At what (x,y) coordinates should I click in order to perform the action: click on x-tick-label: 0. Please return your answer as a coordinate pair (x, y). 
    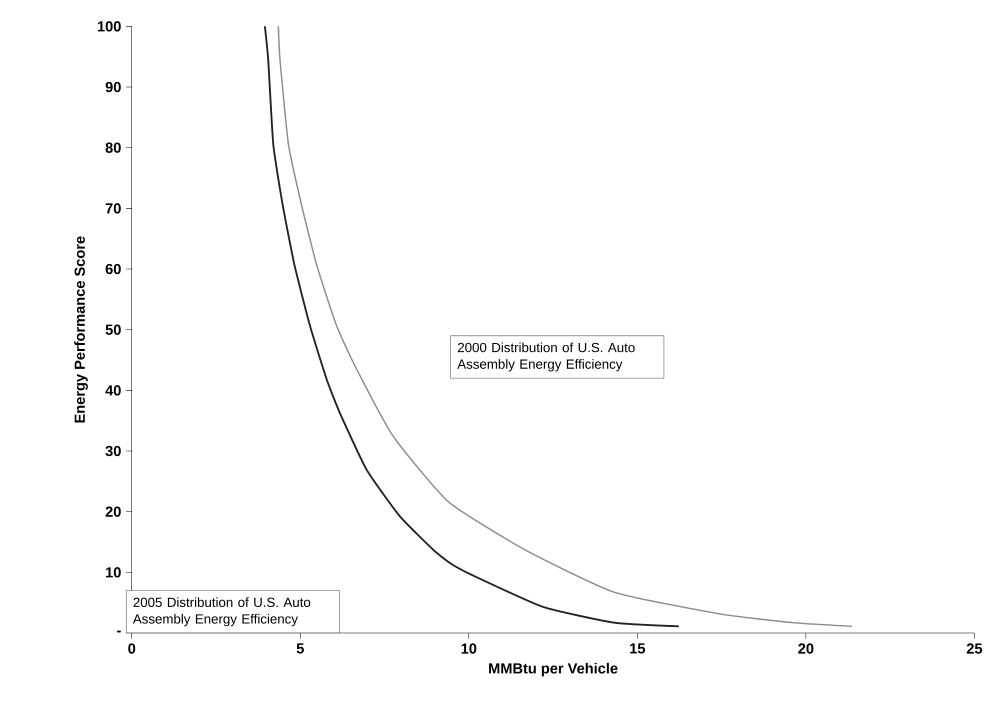
    Looking at the image, I should click on (132, 648).